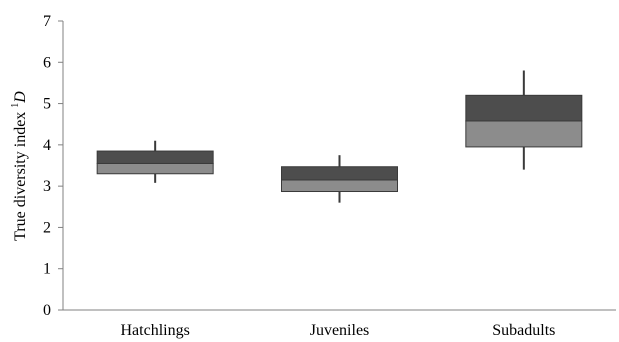 This screenshot has width=619, height=342. I want to click on y-axis-title: True diversity index 1D, so click(19, 166).